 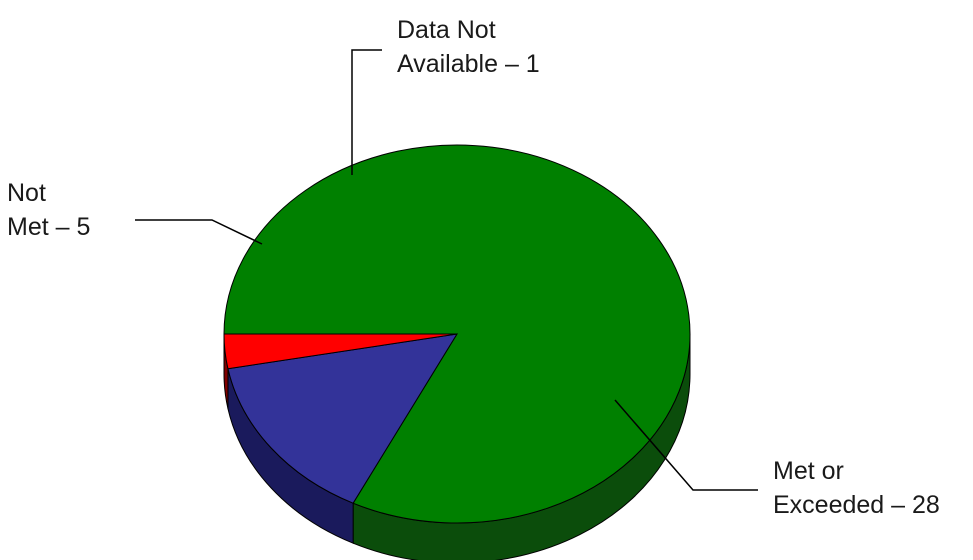 I want to click on leader-line-data-na, so click(x=366, y=112).